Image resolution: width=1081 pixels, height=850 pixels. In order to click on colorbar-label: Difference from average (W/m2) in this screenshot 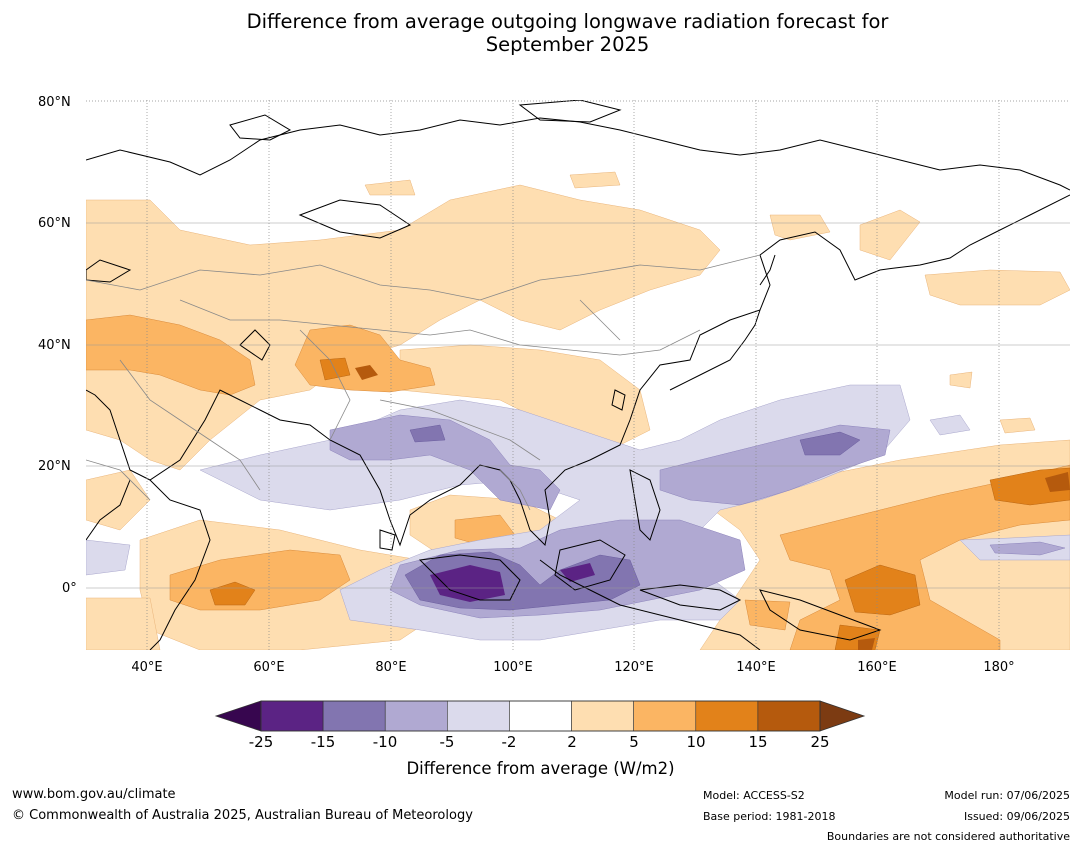, I will do `click(540, 768)`.